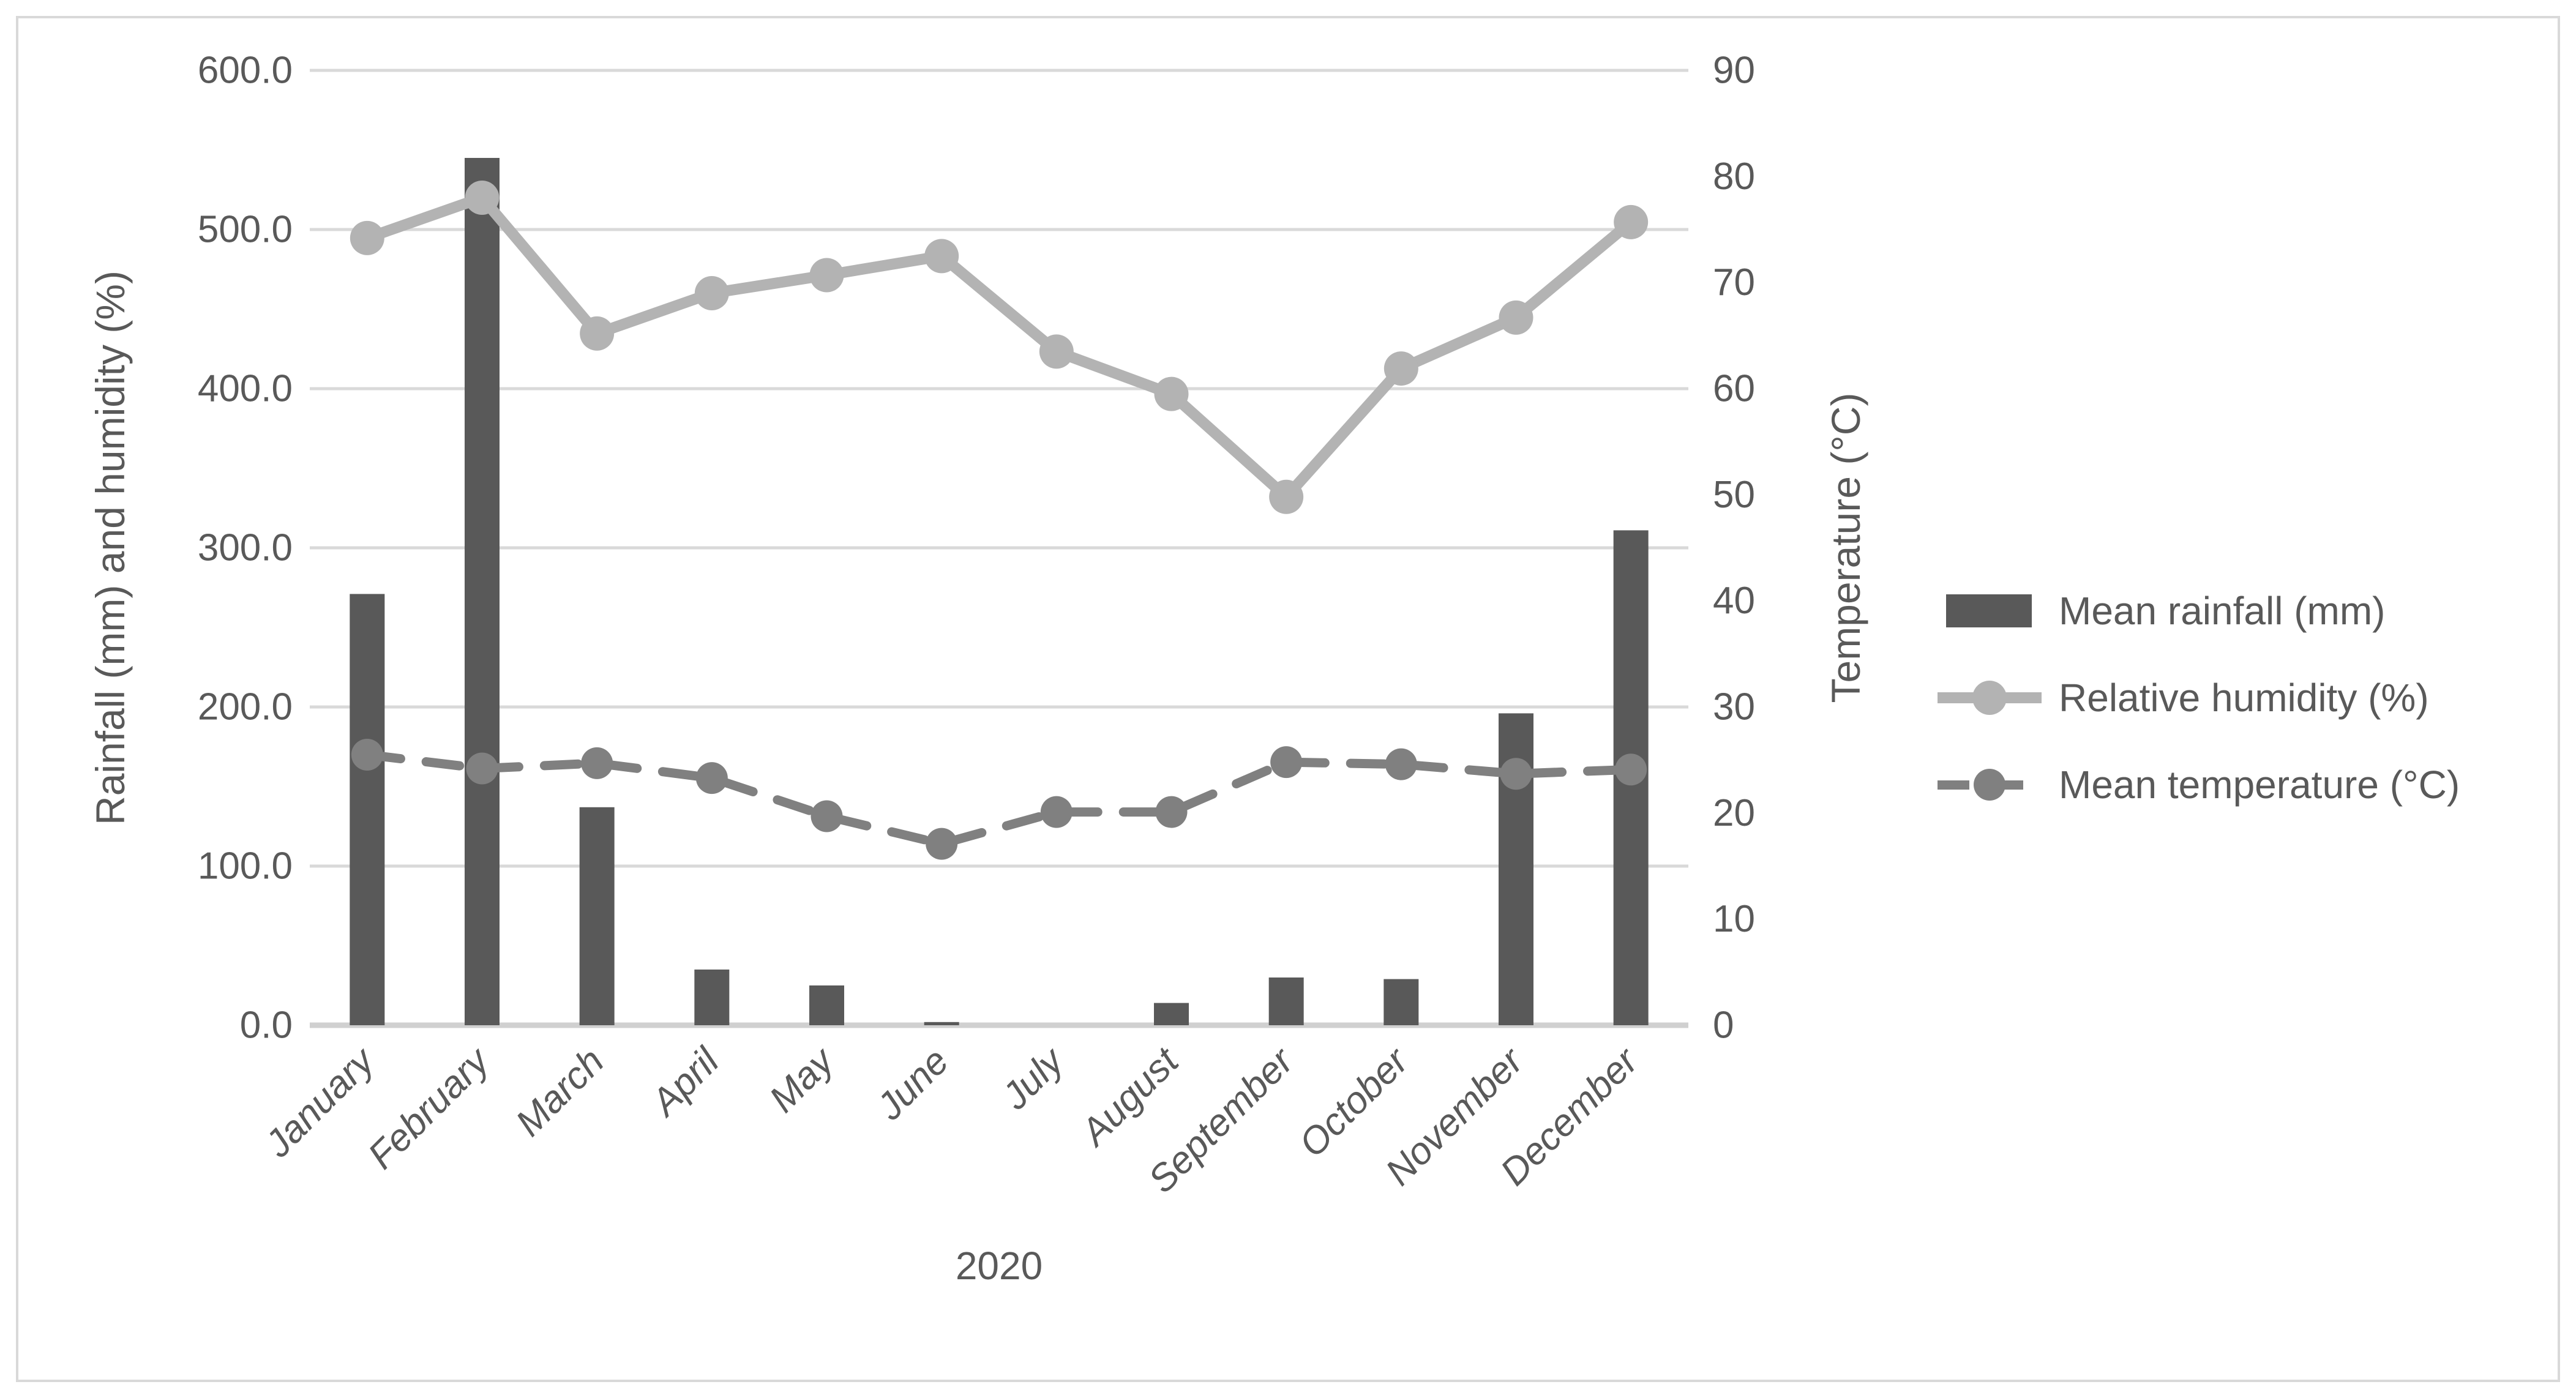  I want to click on humidity-marker-swatch, so click(1990, 698).